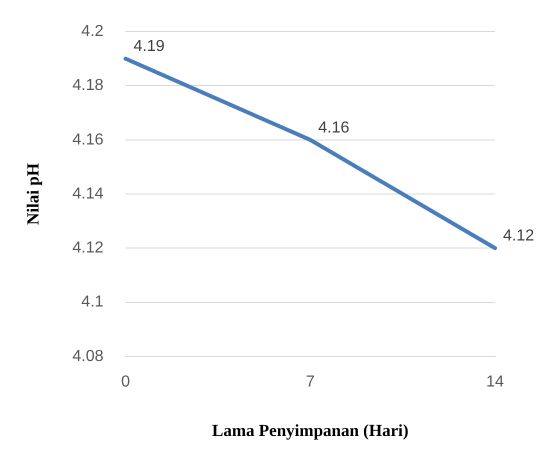  I want to click on data-label: 4.19, so click(149, 47).